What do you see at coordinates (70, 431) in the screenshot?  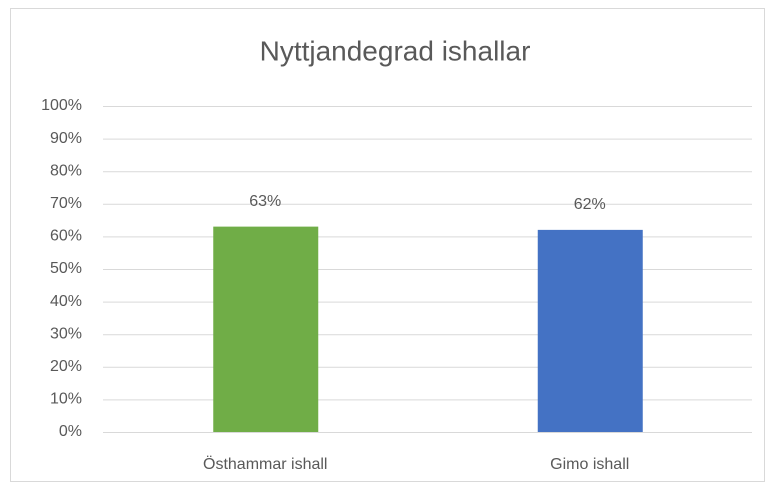 I see `y-tick-label: 0%` at bounding box center [70, 431].